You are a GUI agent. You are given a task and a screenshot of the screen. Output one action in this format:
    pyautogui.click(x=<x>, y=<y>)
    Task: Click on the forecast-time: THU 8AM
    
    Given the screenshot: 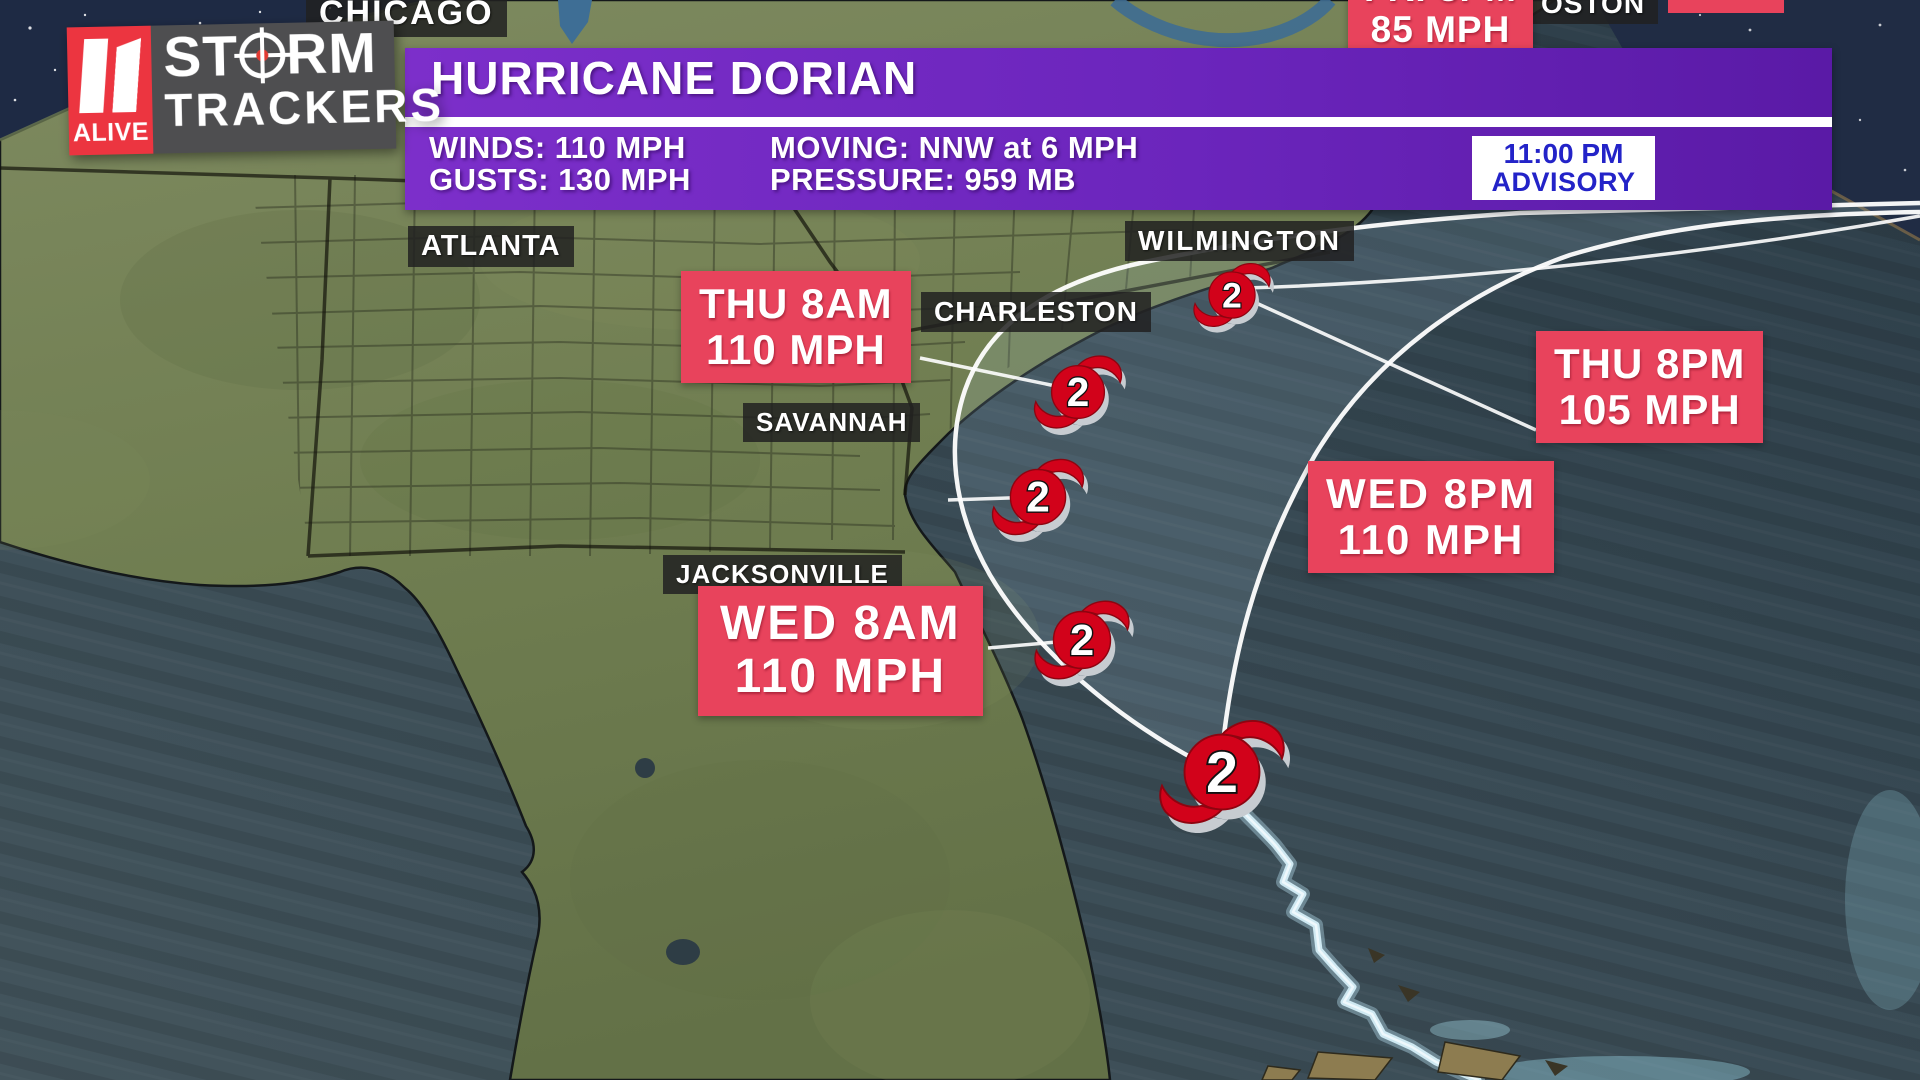 What is the action you would take?
    pyautogui.click(x=796, y=303)
    